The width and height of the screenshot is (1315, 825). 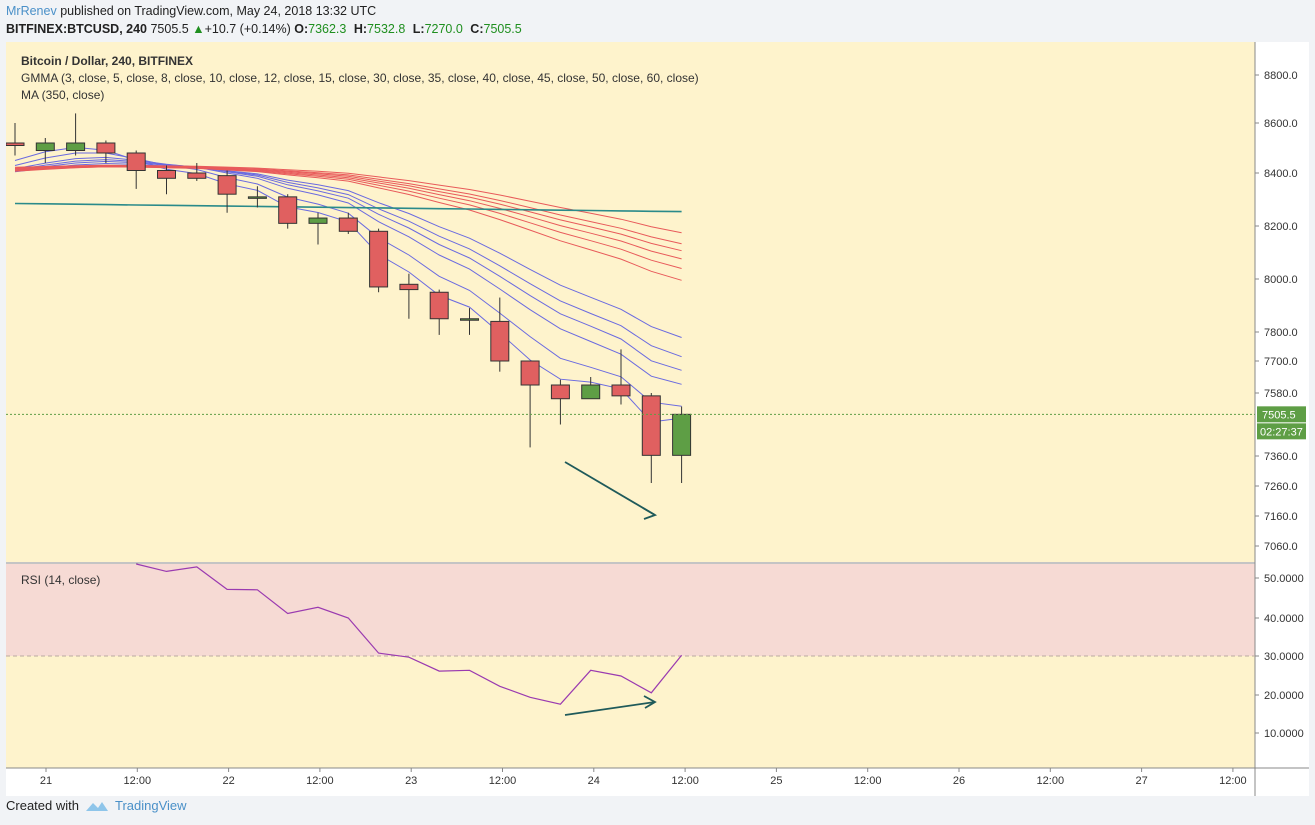 What do you see at coordinates (46, 781) in the screenshot?
I see `time-axis-label: 21` at bounding box center [46, 781].